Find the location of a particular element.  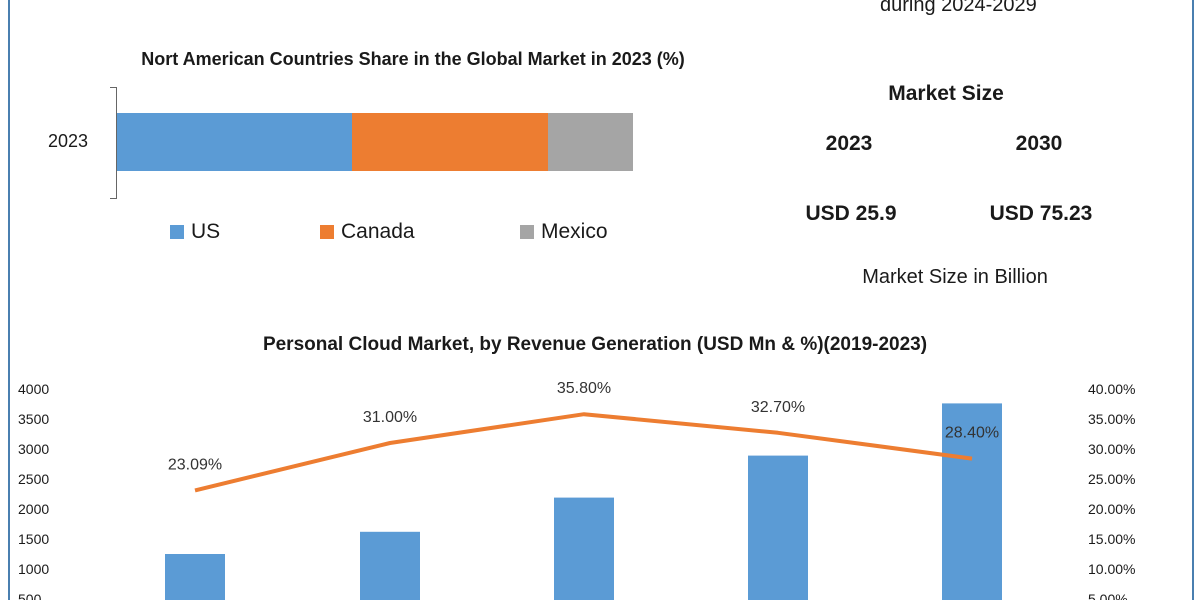

market-size-value-2023: USD 25.9 is located at coordinates (851, 213).